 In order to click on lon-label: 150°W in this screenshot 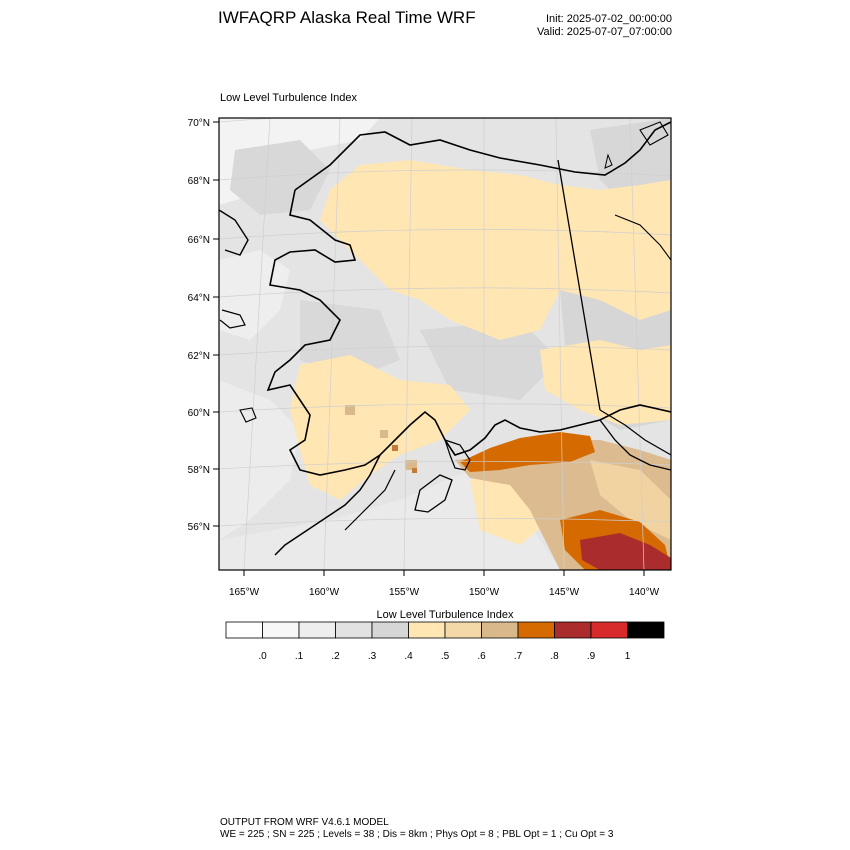, I will do `click(484, 592)`.